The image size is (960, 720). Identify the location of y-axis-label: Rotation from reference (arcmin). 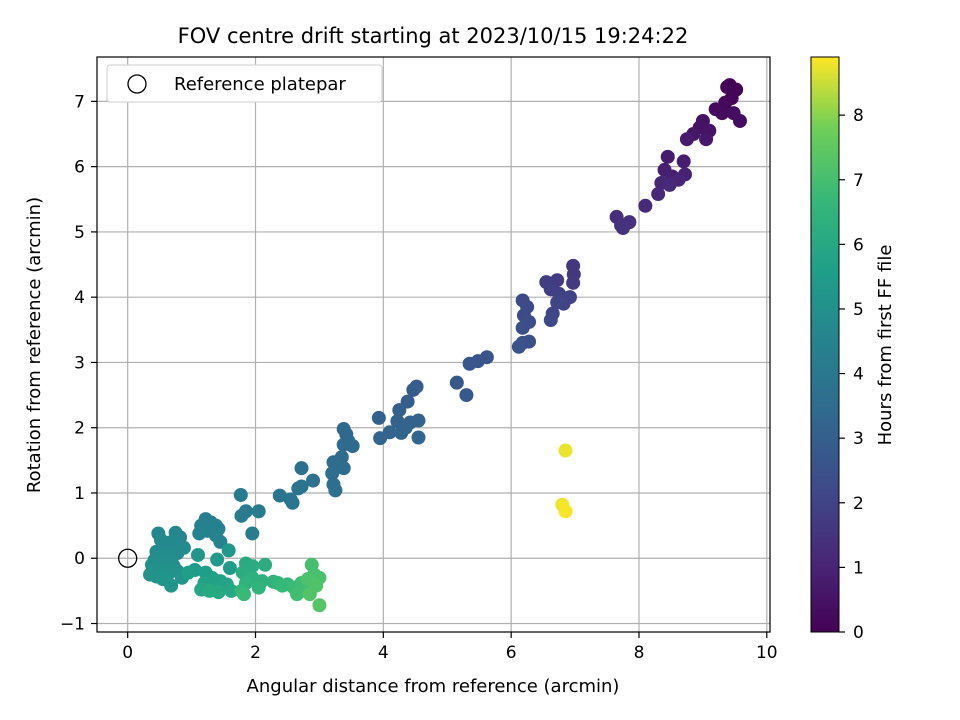
(34, 345).